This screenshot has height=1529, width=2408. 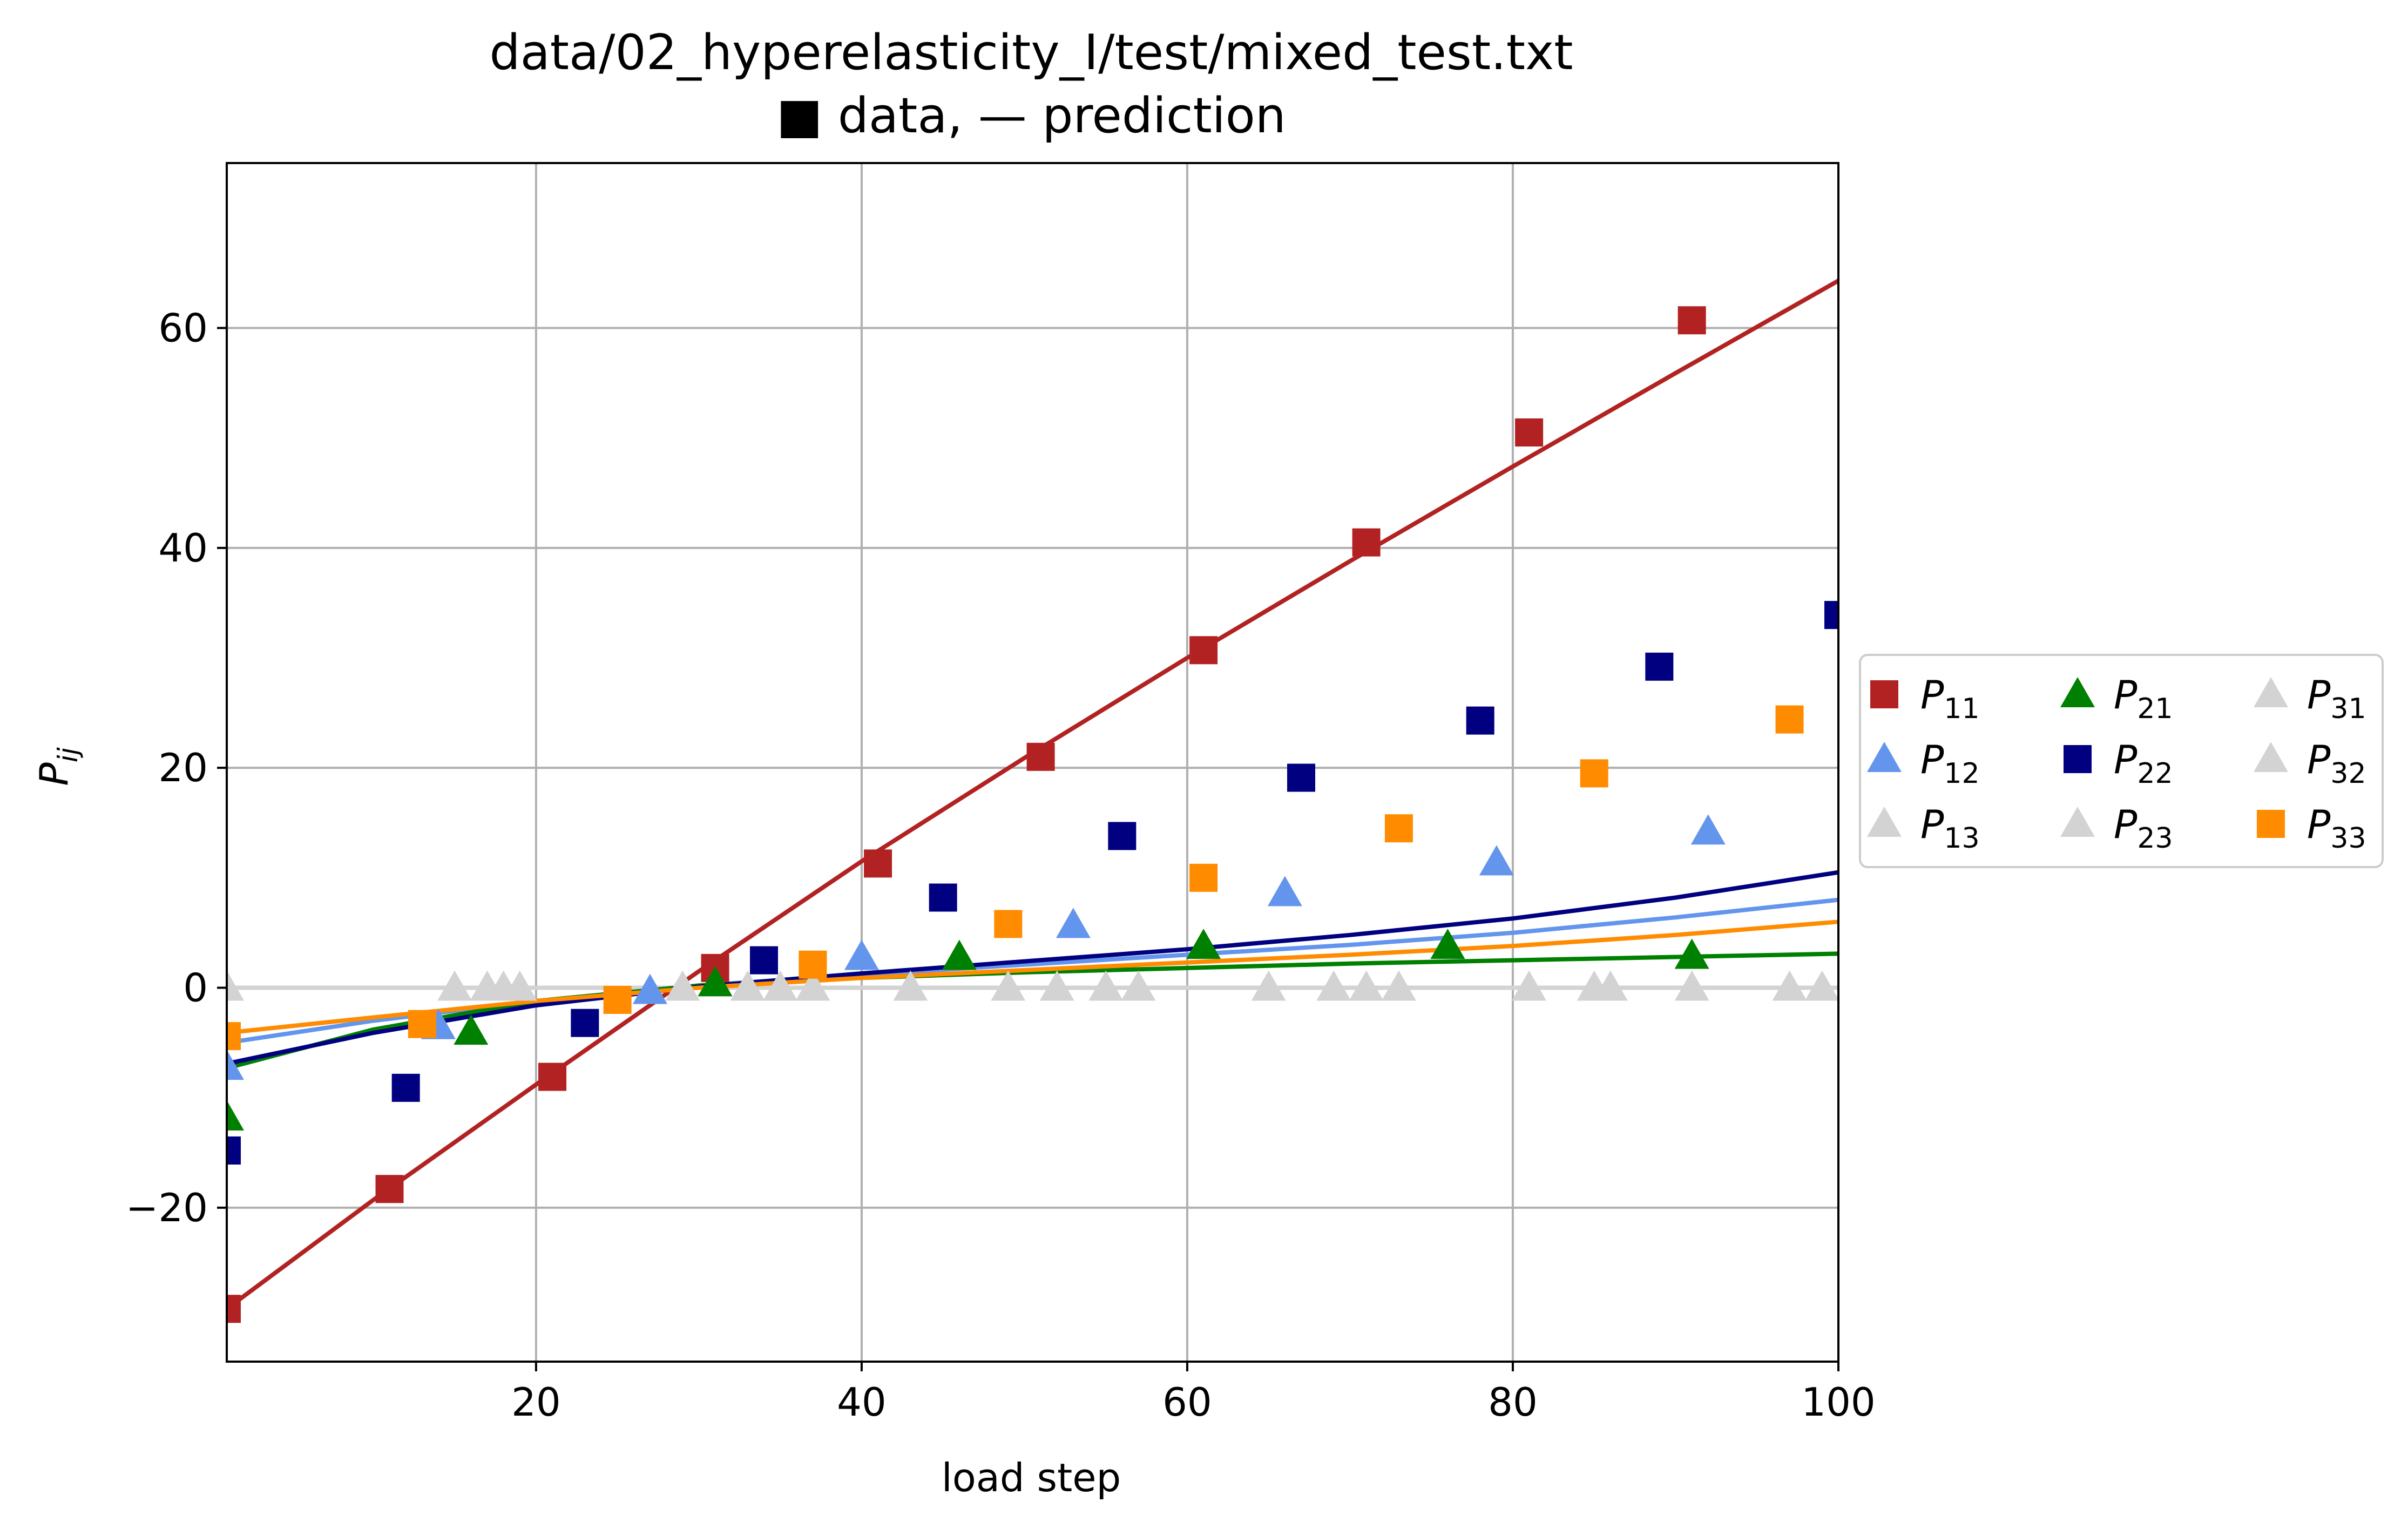 I want to click on legend-marker-p23, so click(x=2077, y=822).